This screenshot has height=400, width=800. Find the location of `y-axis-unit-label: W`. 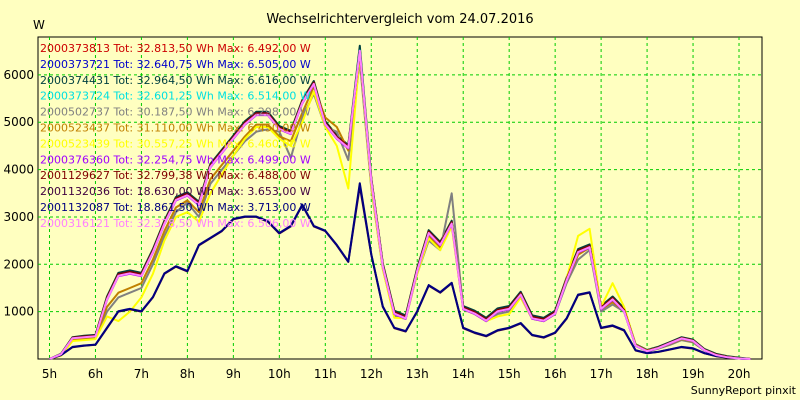

y-axis-unit-label: W is located at coordinates (39, 25).